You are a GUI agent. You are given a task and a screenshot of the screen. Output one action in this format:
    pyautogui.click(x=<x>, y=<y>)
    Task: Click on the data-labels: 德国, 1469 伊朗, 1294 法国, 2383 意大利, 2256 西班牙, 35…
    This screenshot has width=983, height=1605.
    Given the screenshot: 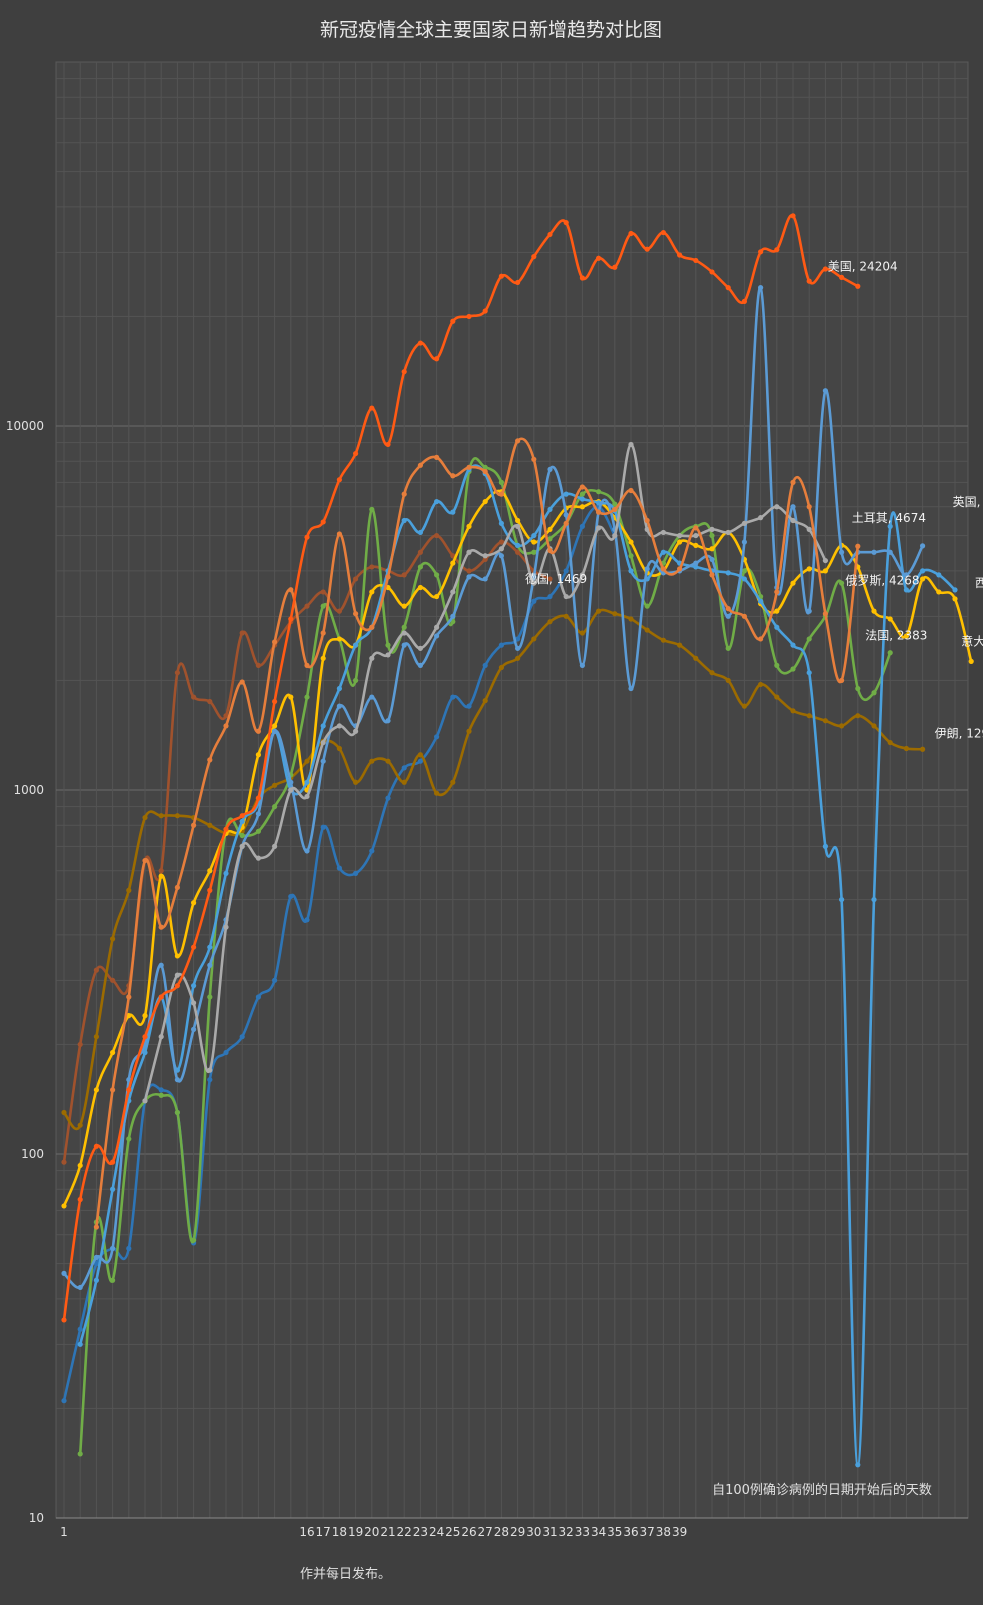 What is the action you would take?
    pyautogui.click(x=754, y=499)
    